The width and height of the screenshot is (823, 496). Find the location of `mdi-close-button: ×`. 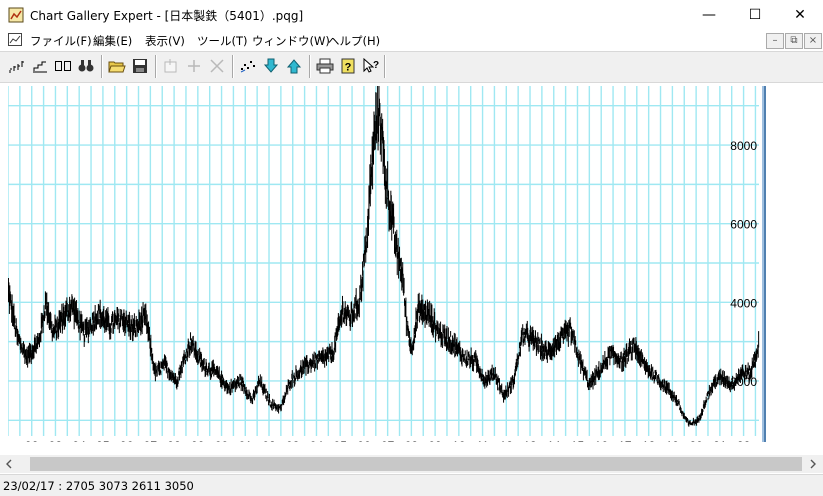

mdi-close-button: × is located at coordinates (813, 41).